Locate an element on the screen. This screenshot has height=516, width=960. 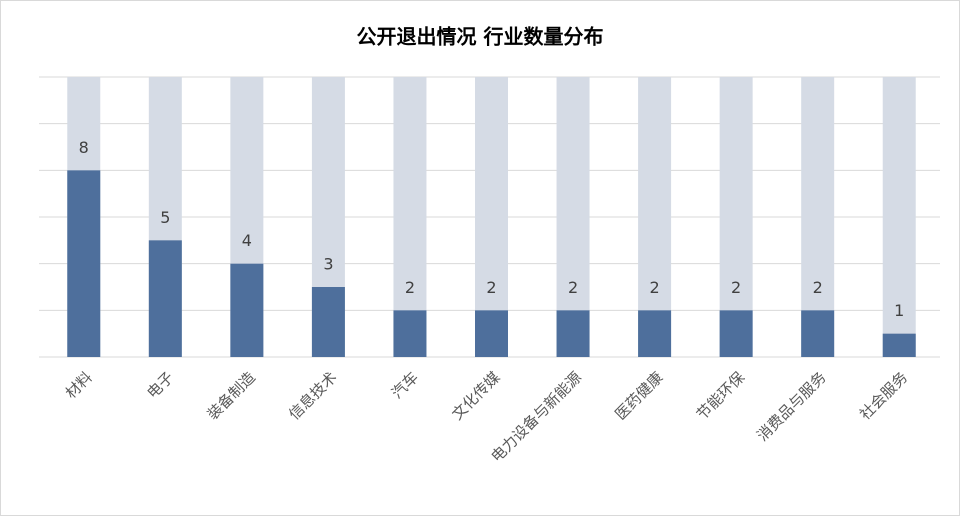
value-label: 8 is located at coordinates (84, 147).